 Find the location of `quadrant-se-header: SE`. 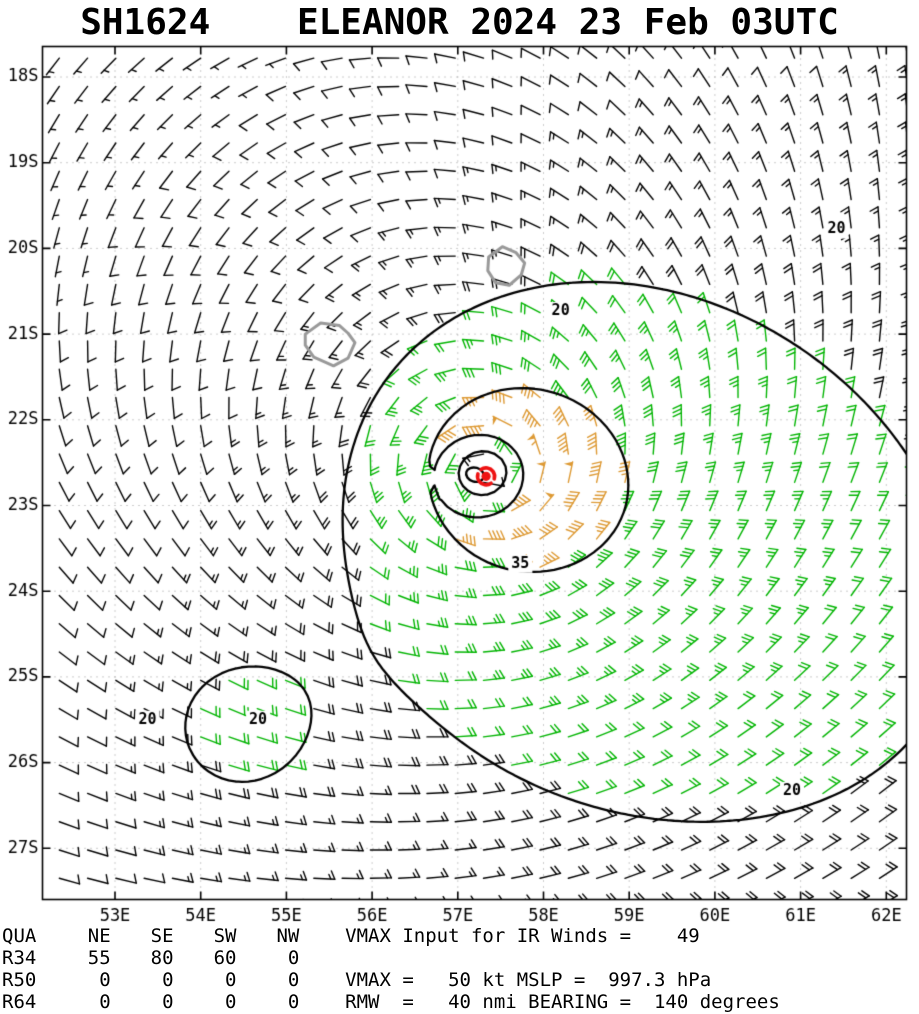

quadrant-se-header: SE is located at coordinates (162, 936).